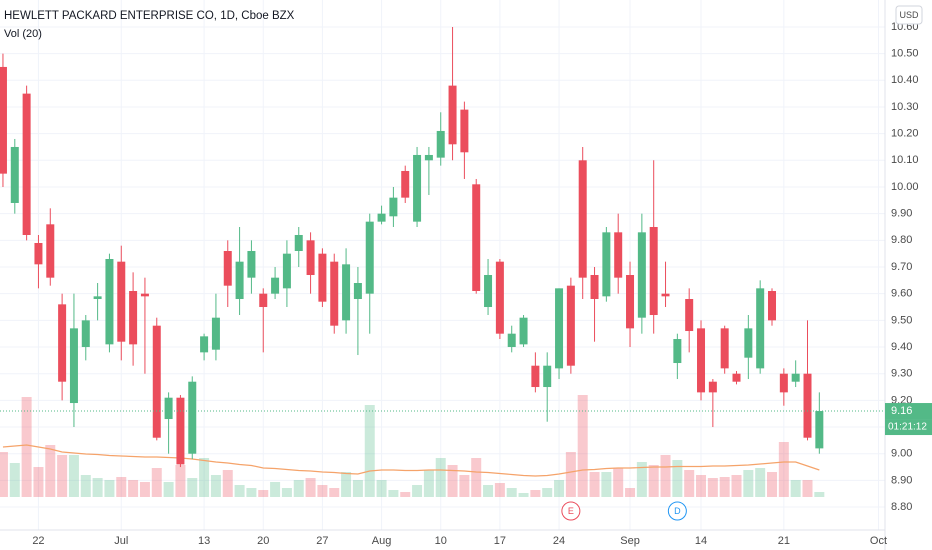 This screenshot has height=550, width=932. What do you see at coordinates (901, 374) in the screenshot?
I see `y-tick-label: 9.30` at bounding box center [901, 374].